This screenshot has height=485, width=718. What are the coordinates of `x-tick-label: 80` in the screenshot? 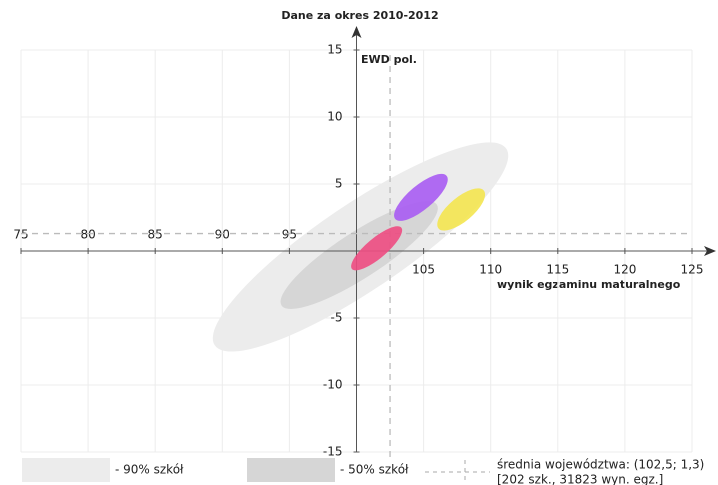 It's located at (87, 235).